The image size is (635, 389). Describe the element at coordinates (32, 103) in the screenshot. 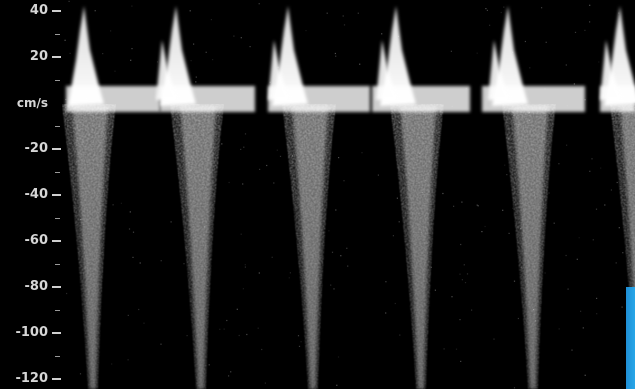

I see `axis-unit-label: cm/s` at that location.